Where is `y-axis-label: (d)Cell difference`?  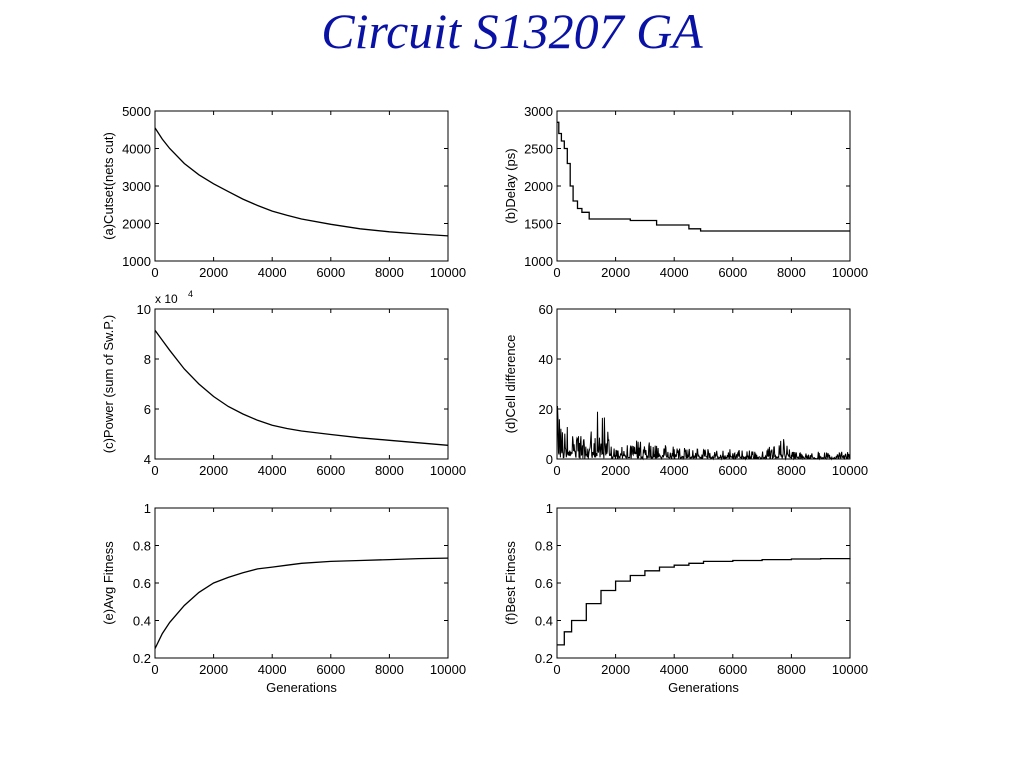
y-axis-label: (d)Cell difference is located at coordinates (510, 384).